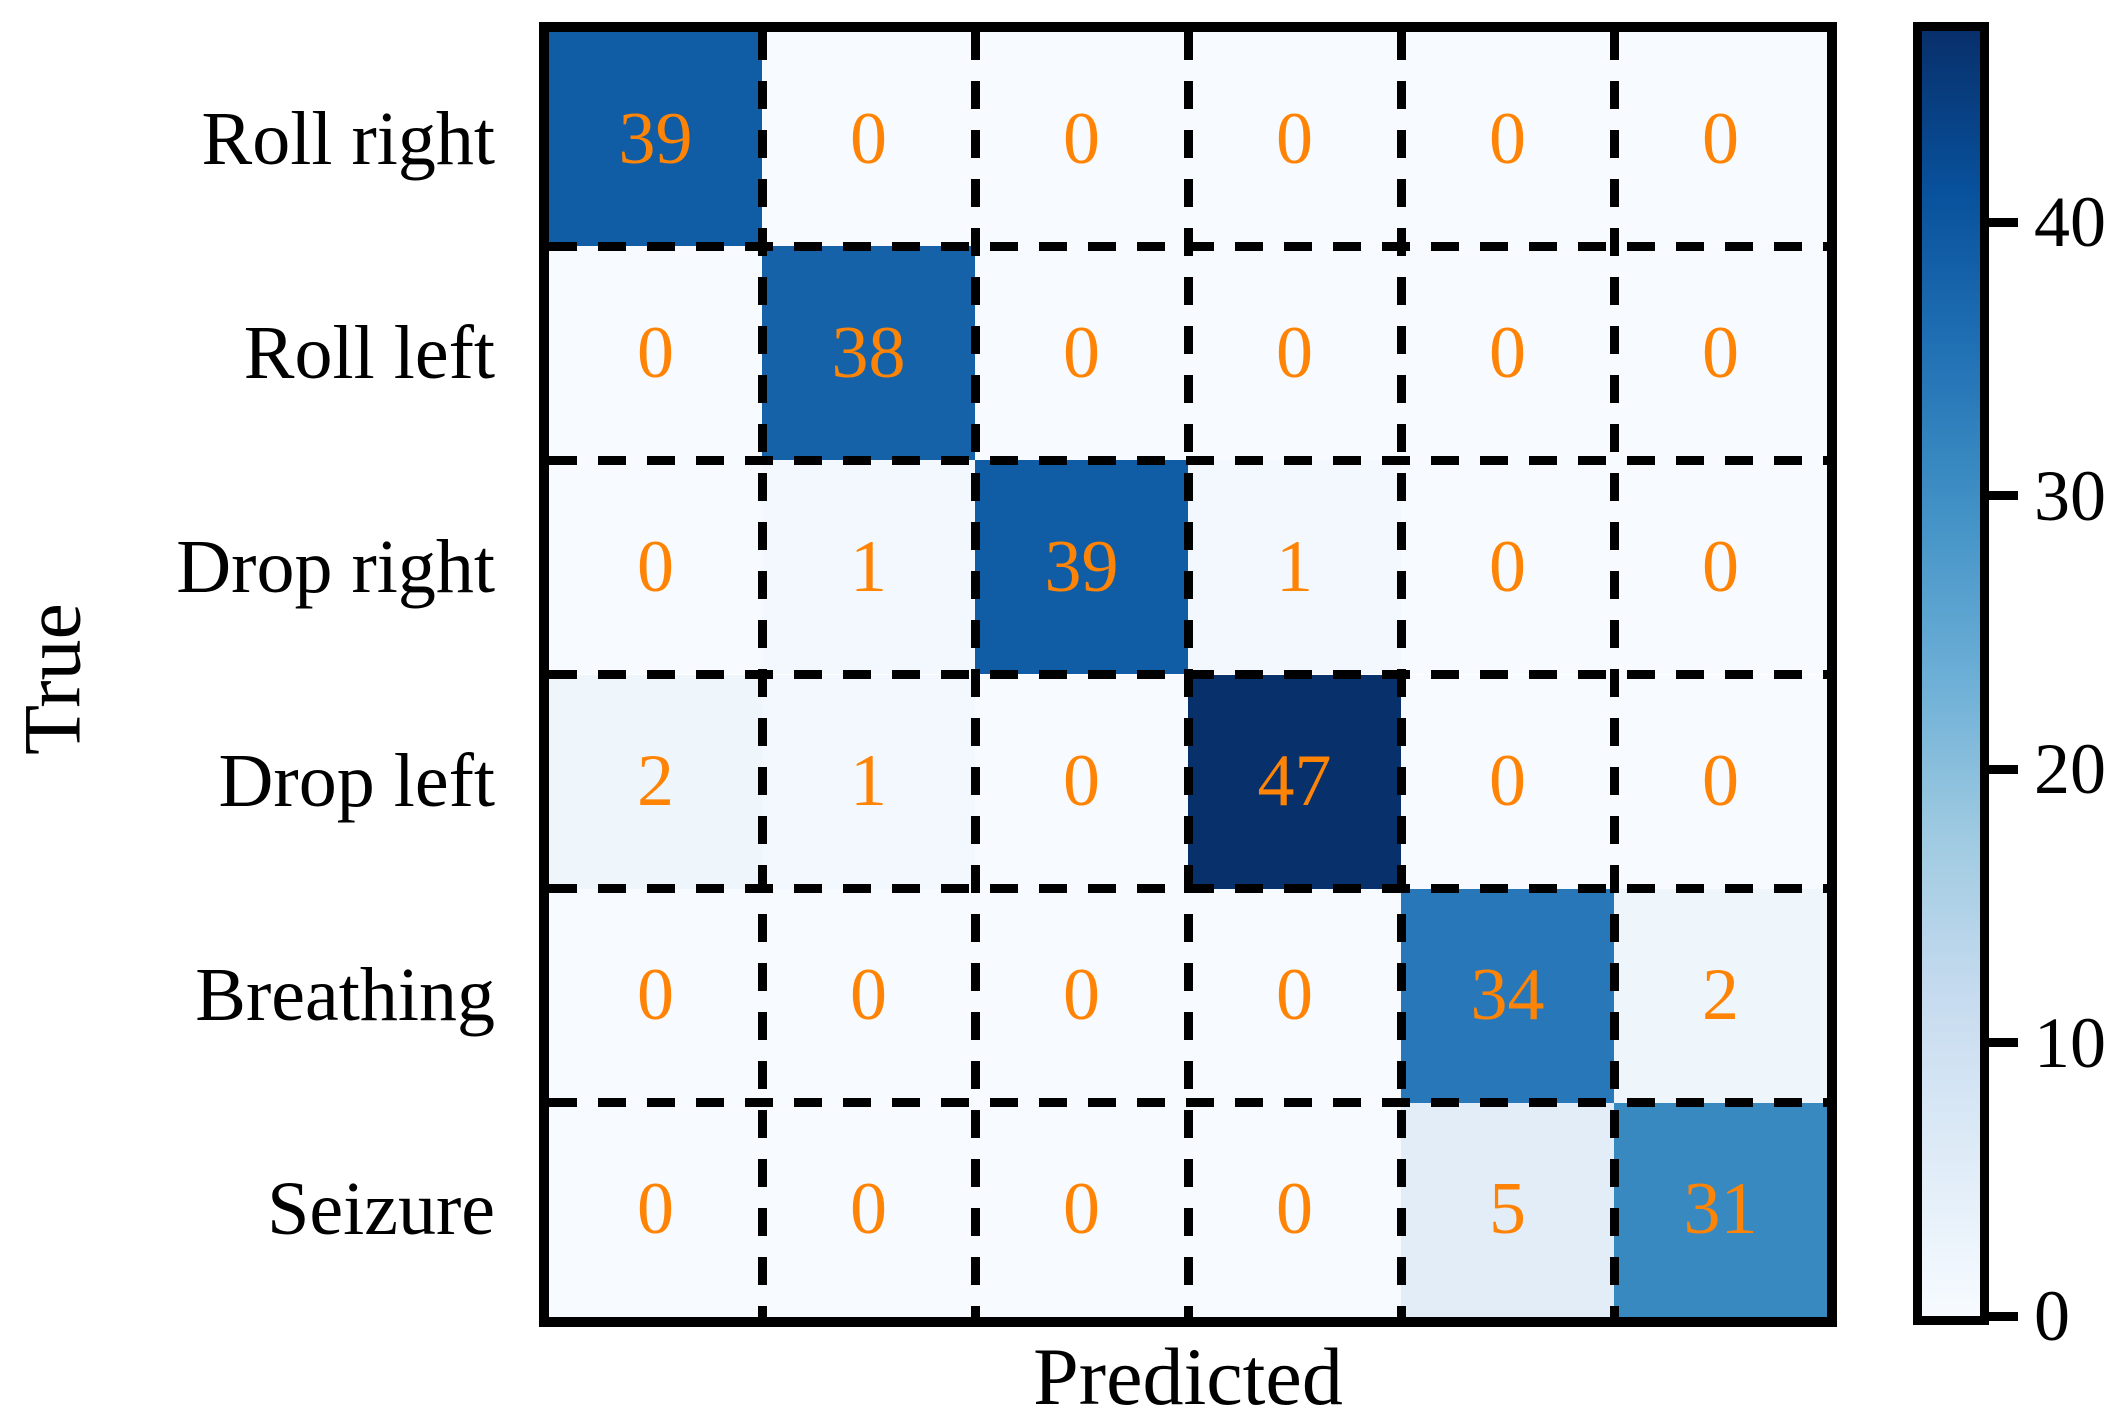  I want to click on matrix-cell: 31, so click(1720, 1209).